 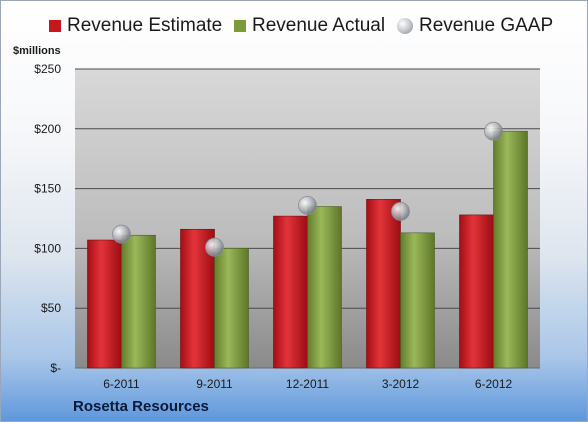 What do you see at coordinates (141, 406) in the screenshot?
I see `company-name: Rosetta Resources` at bounding box center [141, 406].